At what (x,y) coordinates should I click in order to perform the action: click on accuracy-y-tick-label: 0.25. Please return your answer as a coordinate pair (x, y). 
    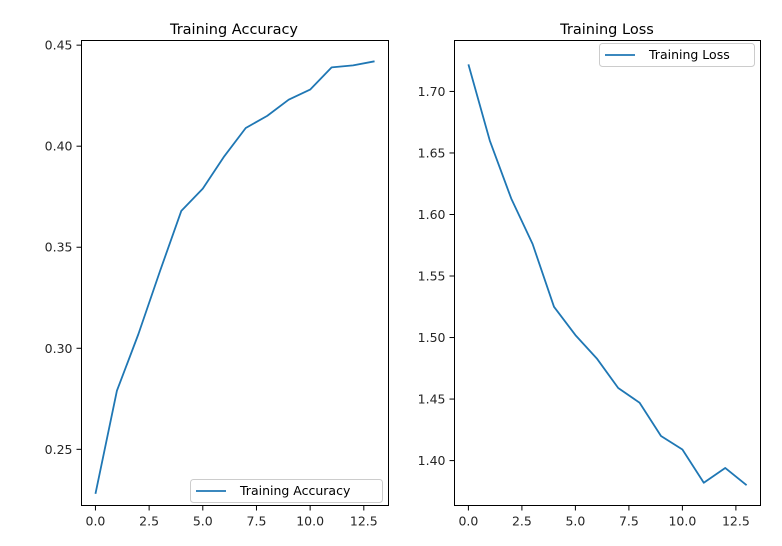
    Looking at the image, I should click on (59, 449).